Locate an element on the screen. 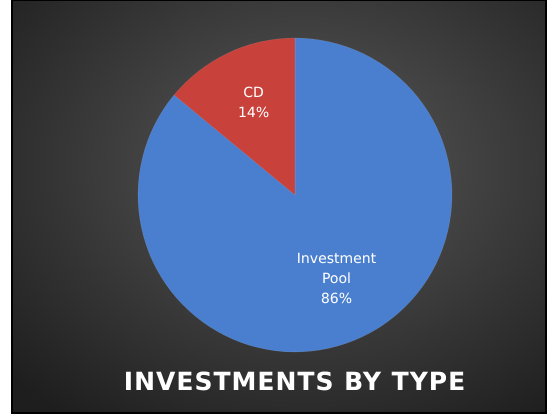 Image resolution: width=548 pixels, height=415 pixels. text: INVESTMENTS BY TYPE is located at coordinates (295, 381).